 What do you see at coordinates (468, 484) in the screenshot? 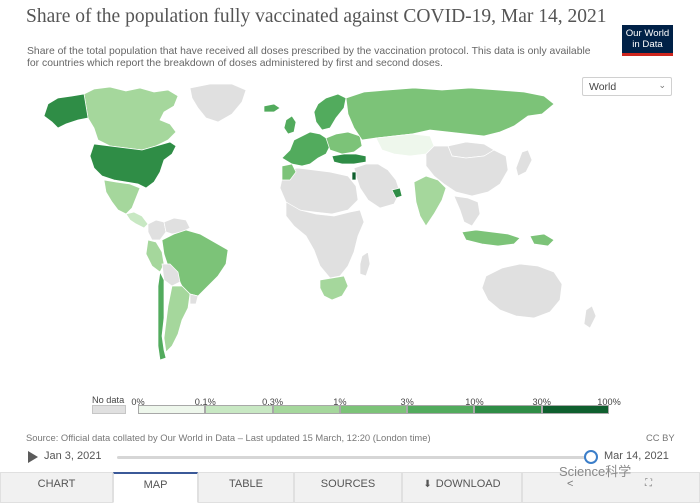
I see `tab-download-label: DOWNLOAD` at bounding box center [468, 484].